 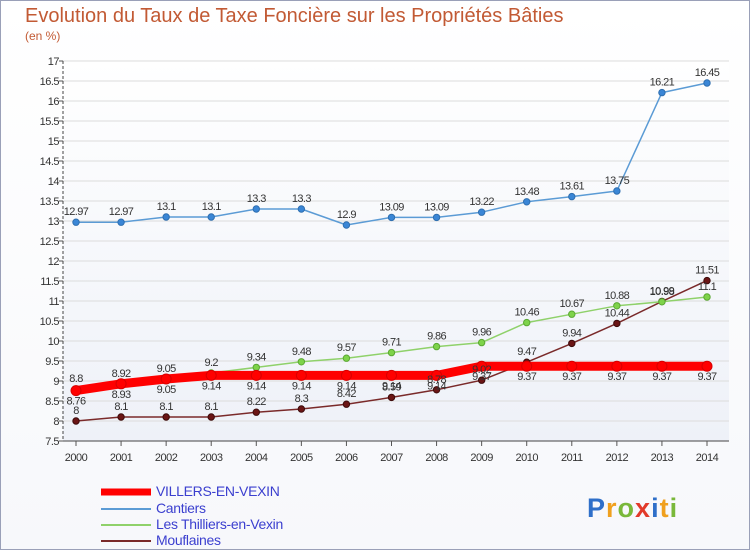 What do you see at coordinates (50, 202) in the screenshot?
I see `y-tick-label: 13.5` at bounding box center [50, 202].